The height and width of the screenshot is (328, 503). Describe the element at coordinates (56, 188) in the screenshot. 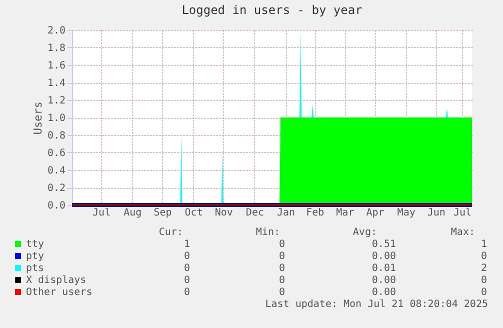

I see `y-tick-label: 0.2` at that location.